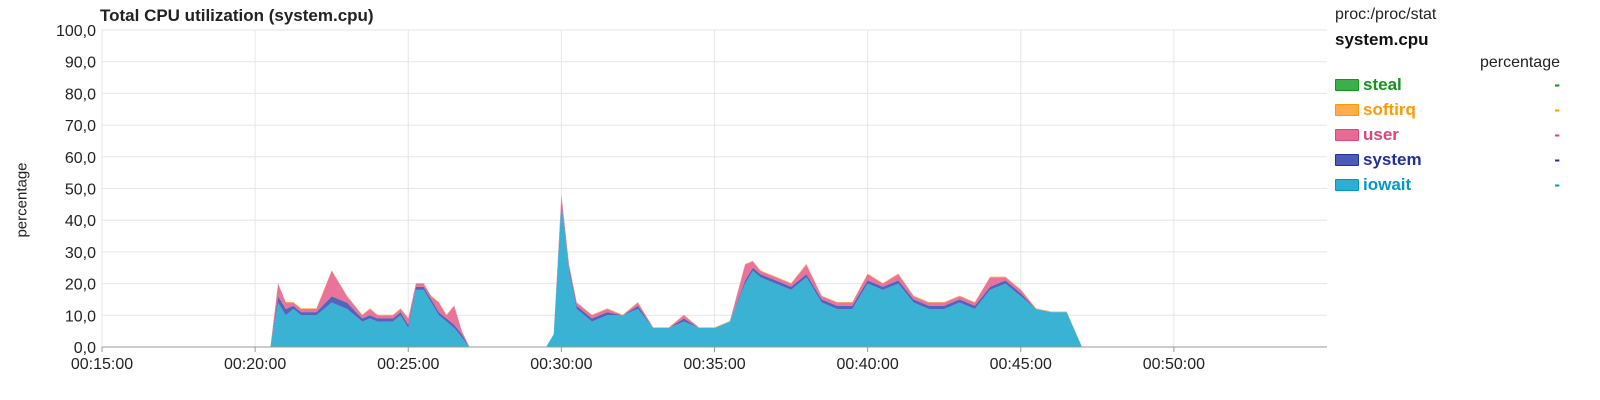 This screenshot has height=400, width=1600. I want to click on legend-item-iowait: iowait -, so click(1447, 184).